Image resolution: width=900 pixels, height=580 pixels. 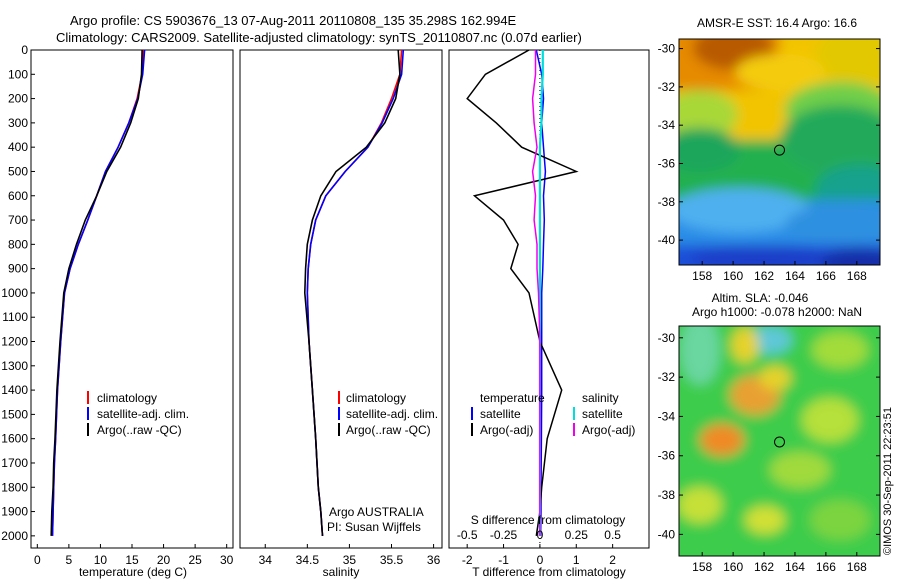 What do you see at coordinates (602, 414) in the screenshot?
I see `legend-label-salinity-satellite: satellite` at bounding box center [602, 414].